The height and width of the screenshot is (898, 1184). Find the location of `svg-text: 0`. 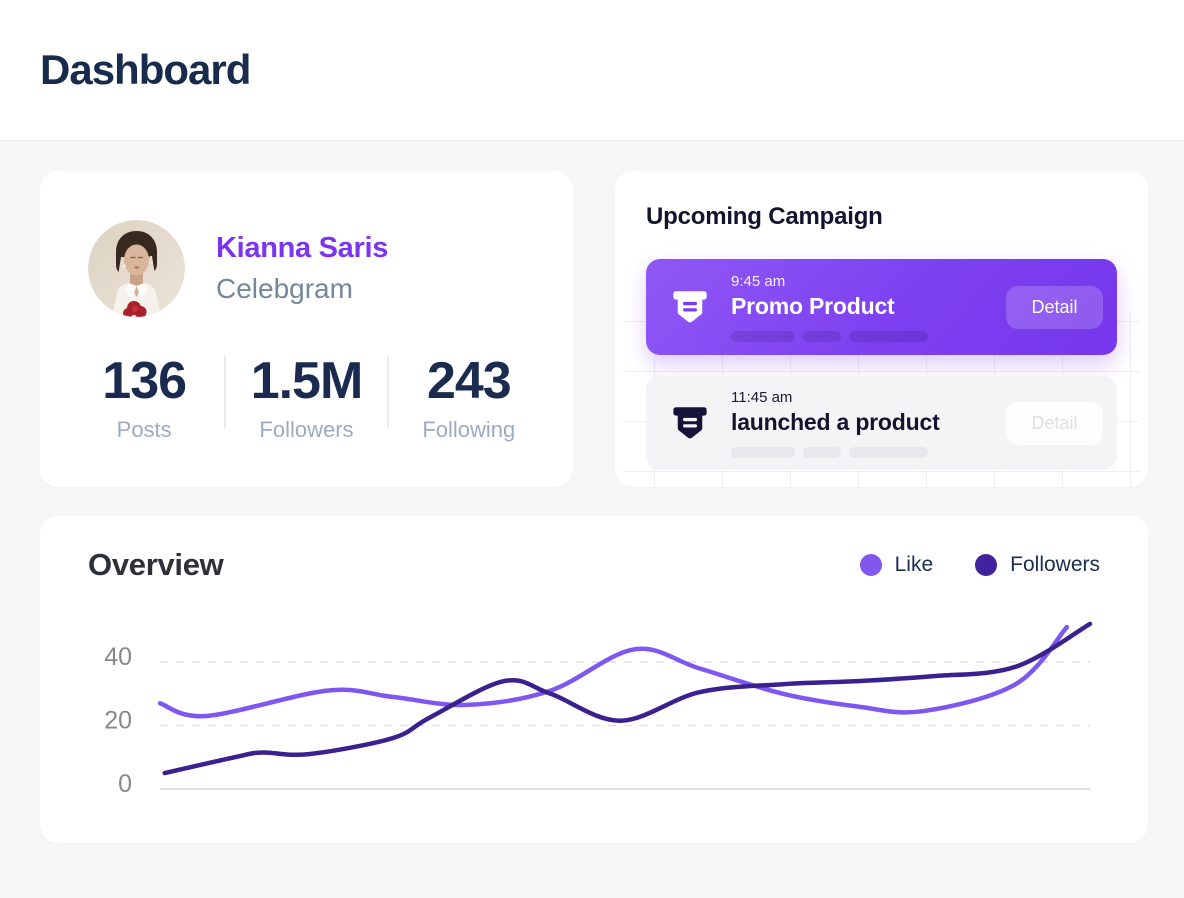

svg-text: 0 is located at coordinates (125, 784).